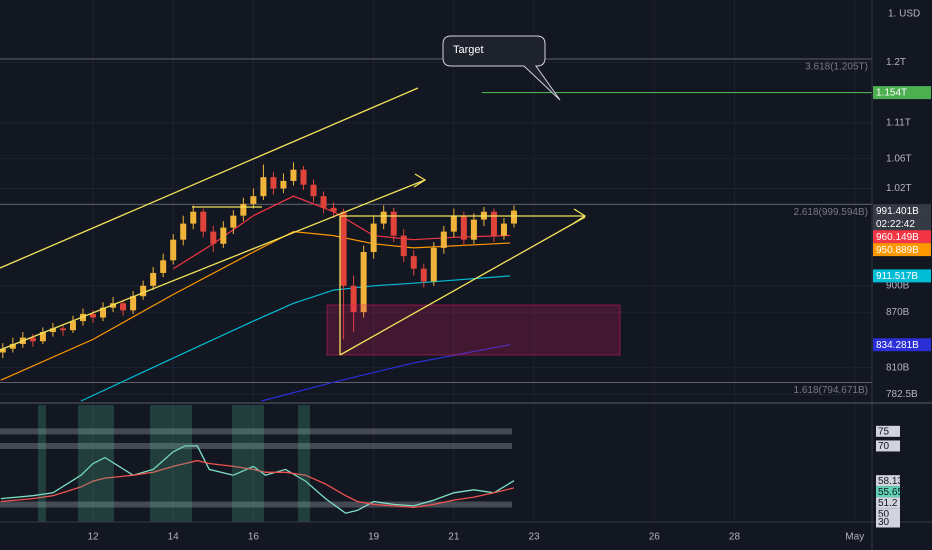 The image size is (932, 550). I want to click on x-tick-label: May, so click(854, 537).